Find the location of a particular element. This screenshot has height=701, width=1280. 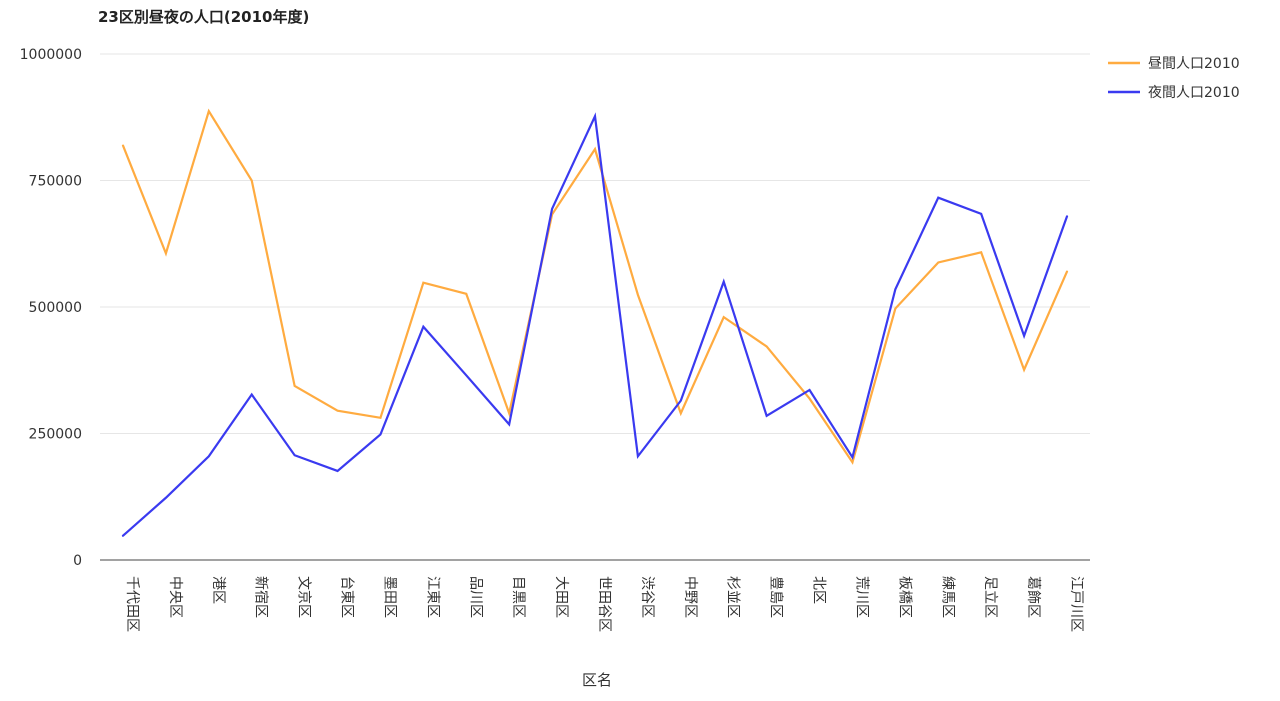

x-tick-label: 千代田区 is located at coordinates (132, 604).